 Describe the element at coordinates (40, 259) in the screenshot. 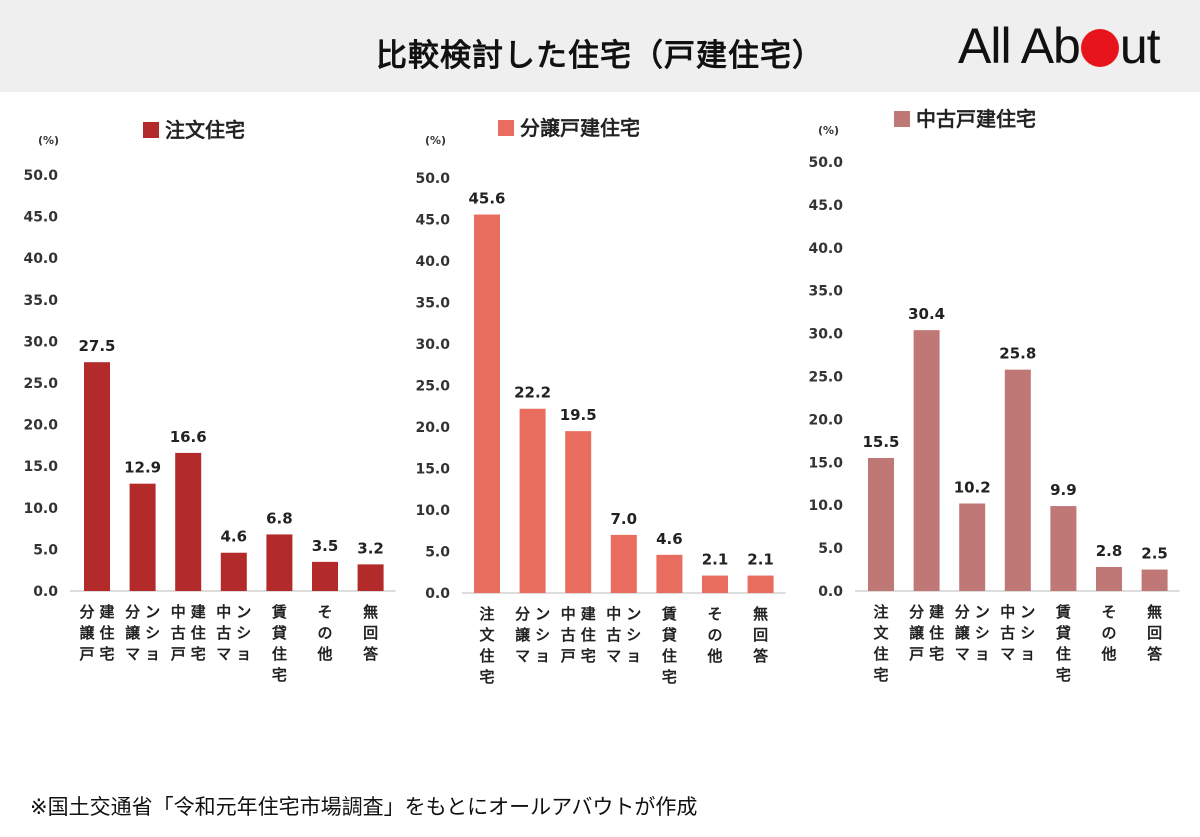

I see `y-tick-label: 40.0` at that location.